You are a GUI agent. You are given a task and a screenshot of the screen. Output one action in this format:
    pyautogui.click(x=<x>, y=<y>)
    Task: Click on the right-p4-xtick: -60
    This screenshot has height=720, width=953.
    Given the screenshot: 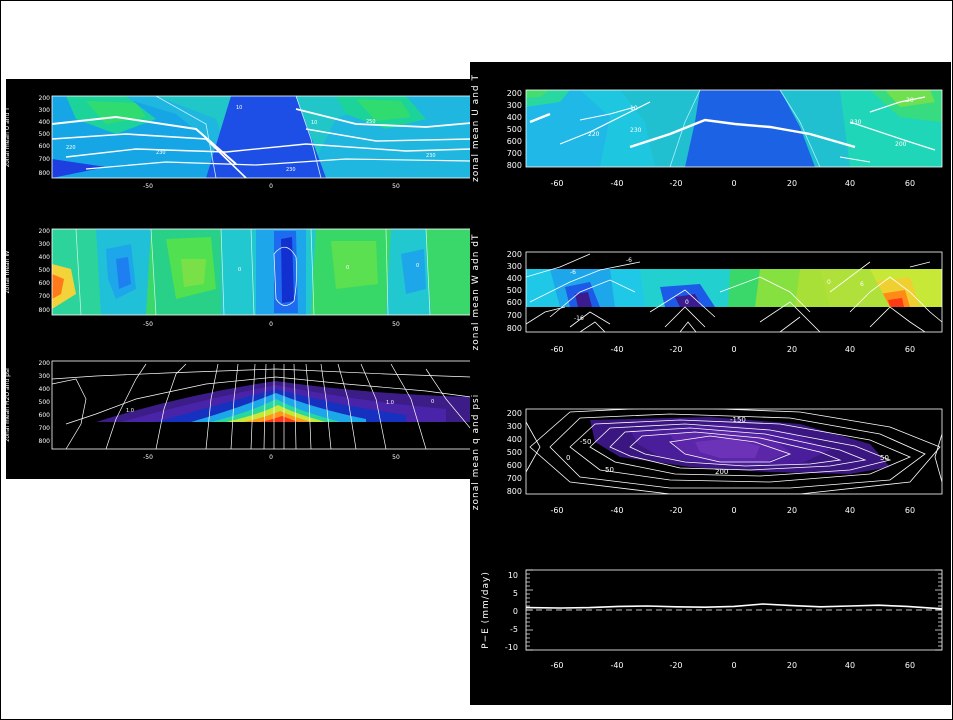 What is the action you would take?
    pyautogui.click(x=556, y=665)
    